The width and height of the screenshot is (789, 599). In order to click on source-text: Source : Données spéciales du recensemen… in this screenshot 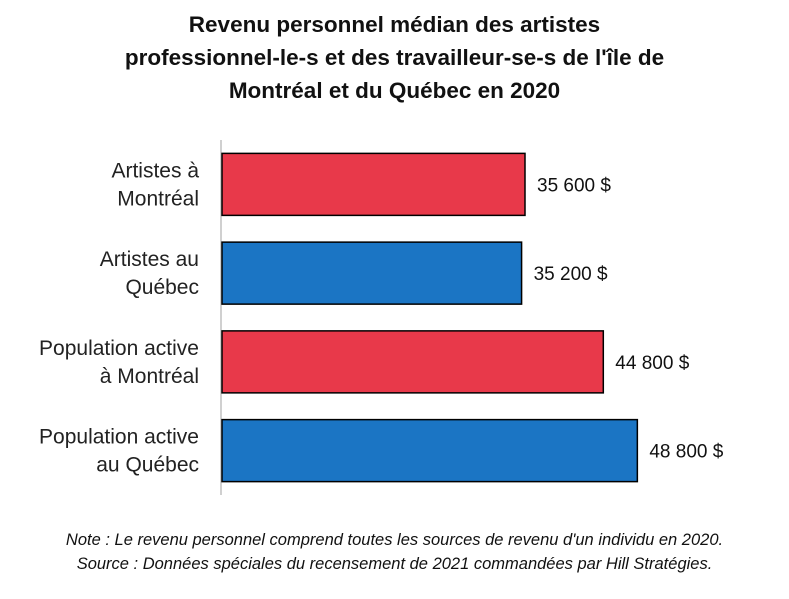, I will do `click(394, 564)`.